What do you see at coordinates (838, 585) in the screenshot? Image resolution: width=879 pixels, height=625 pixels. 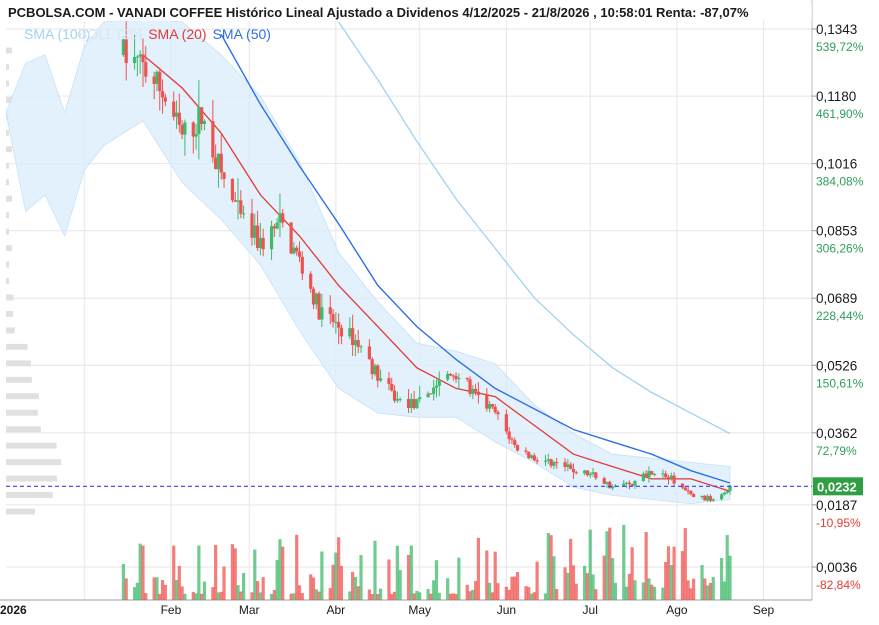 I see `percent-tick-label: -82,84%` at bounding box center [838, 585].